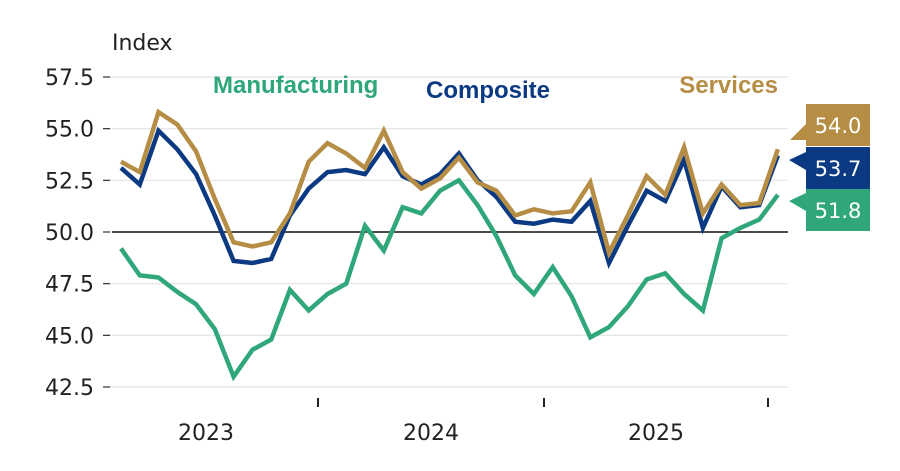 The width and height of the screenshot is (900, 471). Describe the element at coordinates (488, 90) in the screenshot. I see `series-label-composite: Composite` at that location.